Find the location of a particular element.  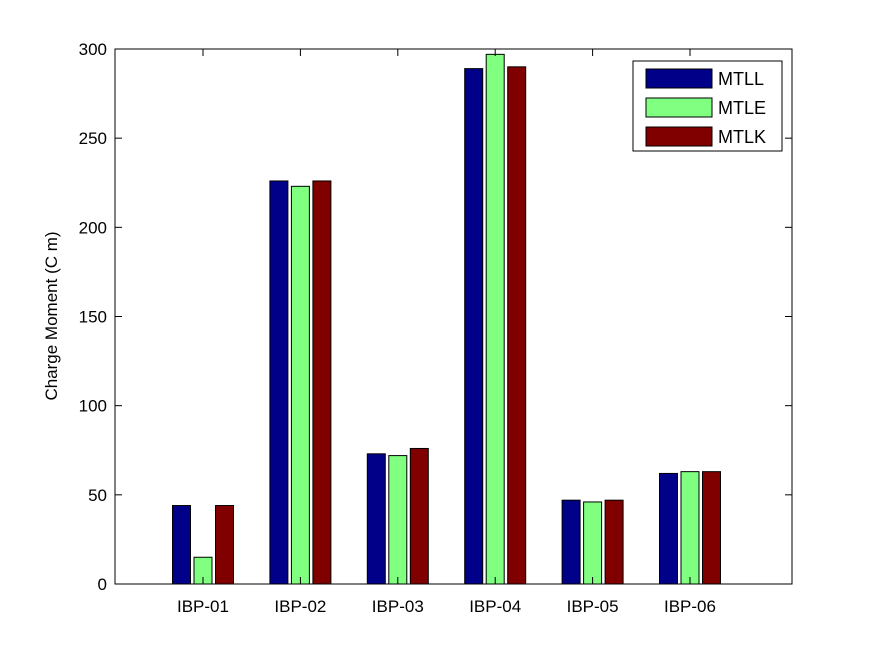

y-tick-label: 150 is located at coordinates (93, 317).